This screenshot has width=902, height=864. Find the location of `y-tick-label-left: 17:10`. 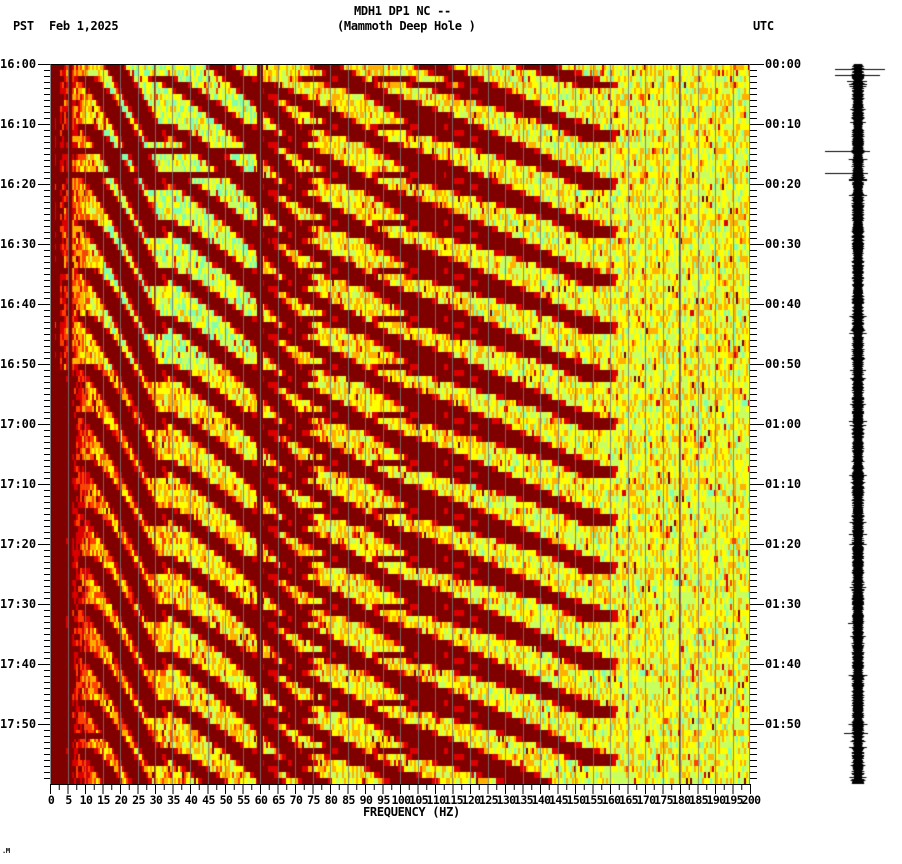

y-tick-label-left: 17:10 is located at coordinates (18, 484).